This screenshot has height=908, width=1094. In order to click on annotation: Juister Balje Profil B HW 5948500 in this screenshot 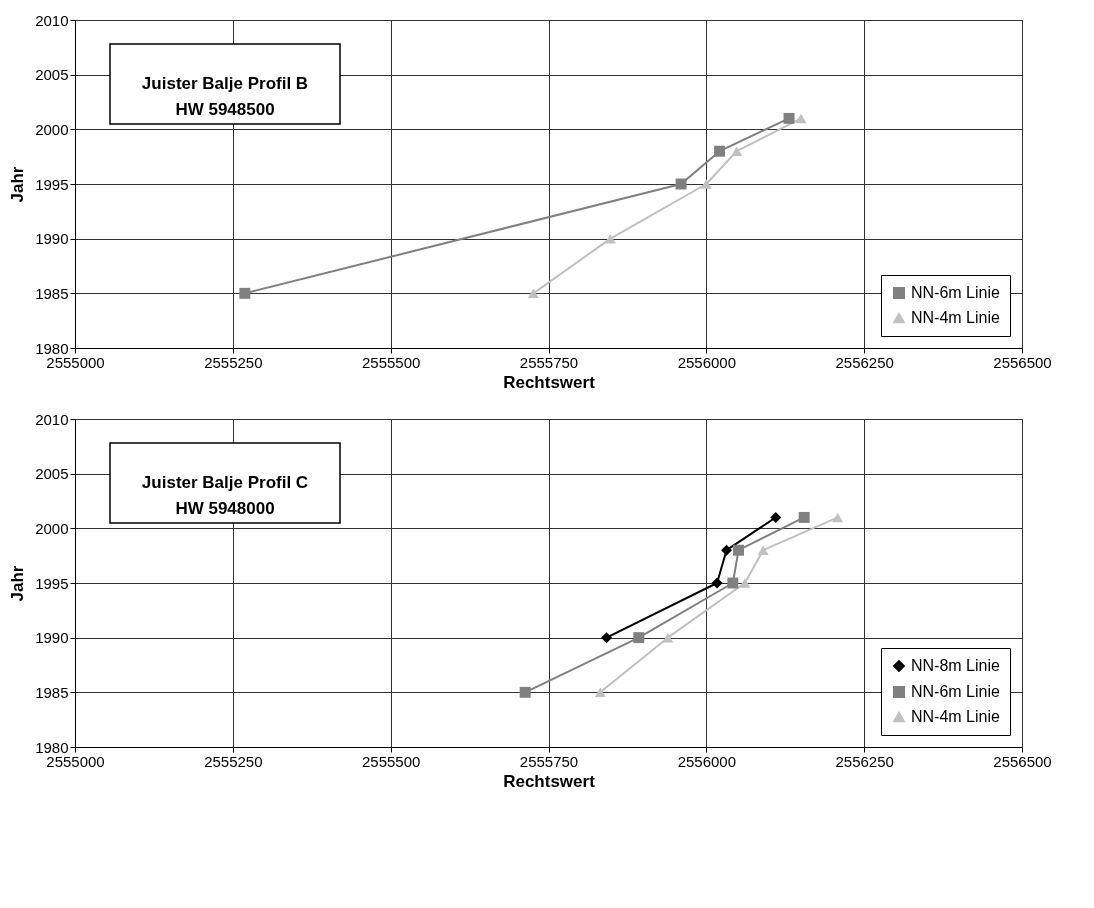, I will do `click(225, 96)`.